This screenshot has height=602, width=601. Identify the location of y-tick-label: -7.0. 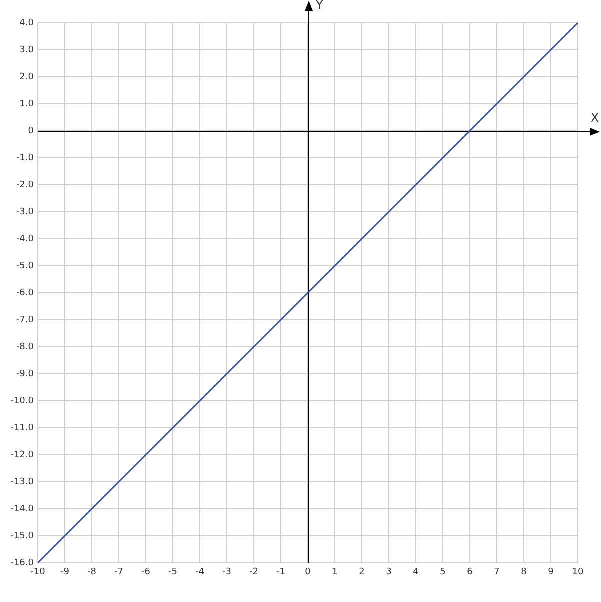
(25, 320).